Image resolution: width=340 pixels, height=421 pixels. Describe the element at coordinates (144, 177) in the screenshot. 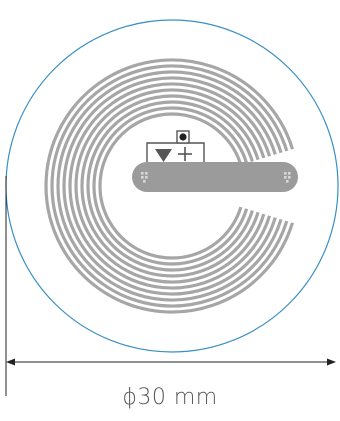

I see `left-pad-mark` at that location.